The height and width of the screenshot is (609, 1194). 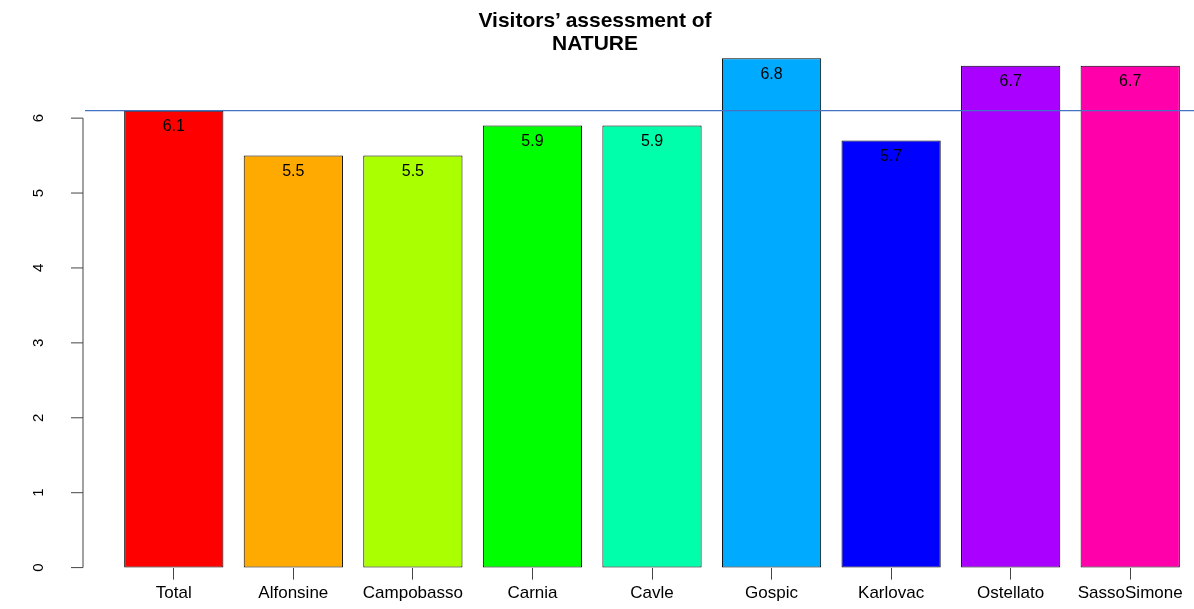 I want to click on y-tick-label: 1, so click(x=37, y=492).